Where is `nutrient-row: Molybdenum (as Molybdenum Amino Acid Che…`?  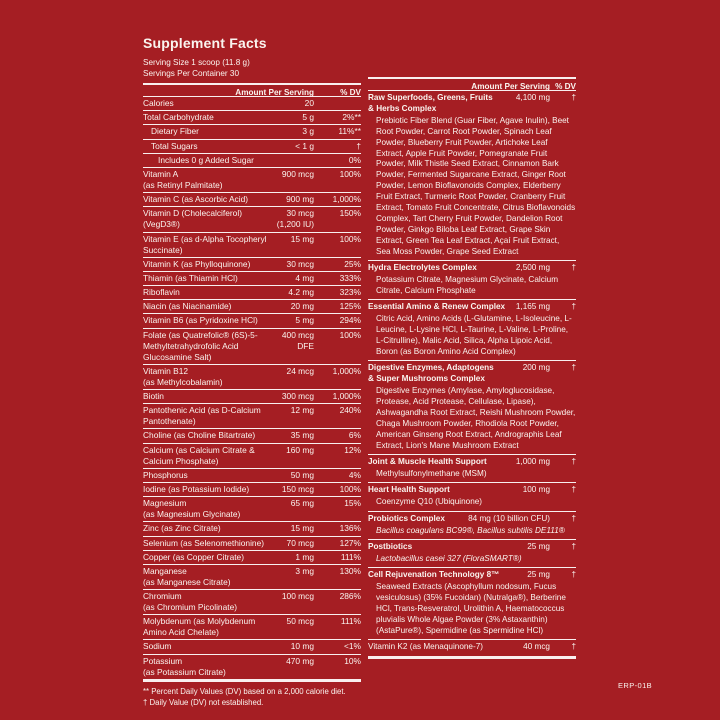 nutrient-row: Molybdenum (as Molybdenum Amino Acid Che… is located at coordinates (252, 628).